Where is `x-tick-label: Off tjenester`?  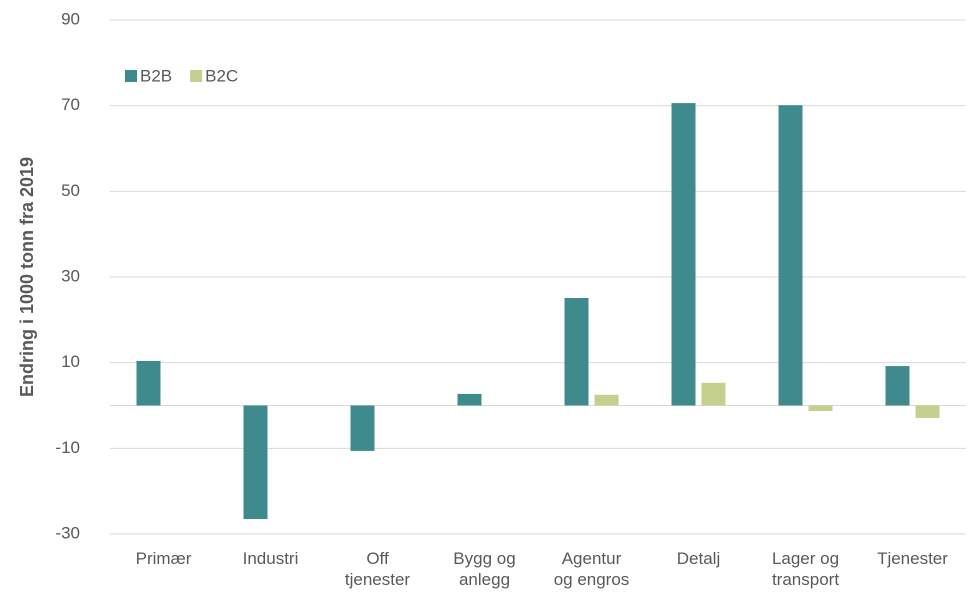
x-tick-label: Off tjenester is located at coordinates (378, 569).